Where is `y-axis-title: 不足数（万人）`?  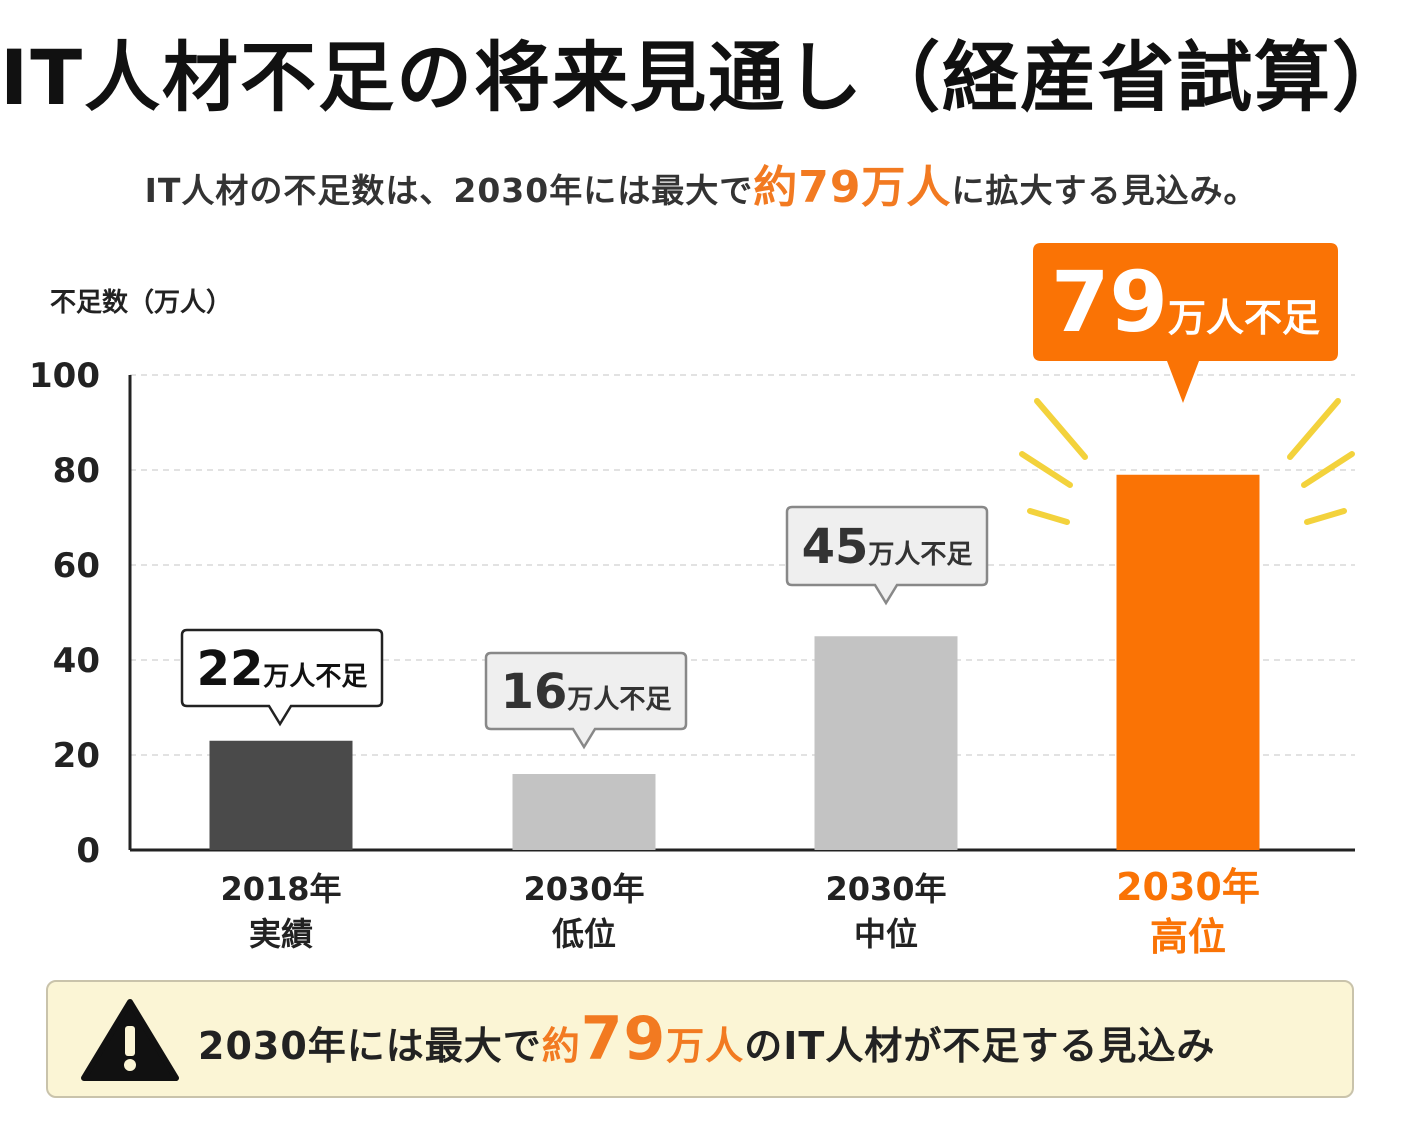 y-axis-title: 不足数（万人） is located at coordinates (141, 303).